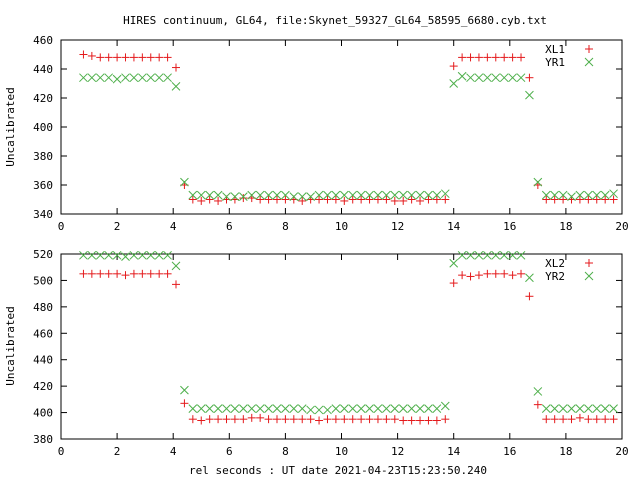 The height and width of the screenshot is (480, 640). What do you see at coordinates (43, 280) in the screenshot?
I see `y-tick-label: 500` at bounding box center [43, 280].